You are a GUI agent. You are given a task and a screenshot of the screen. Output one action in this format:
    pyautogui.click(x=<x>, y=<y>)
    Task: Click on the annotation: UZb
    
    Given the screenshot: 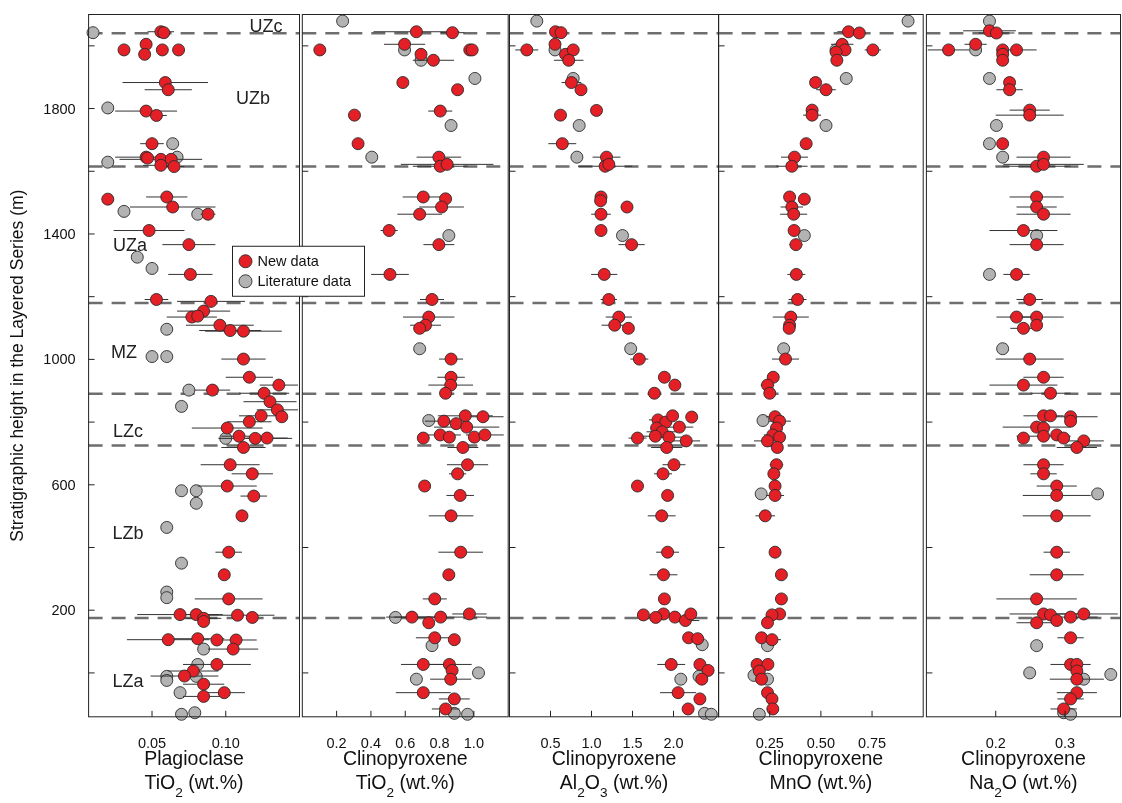 What is the action you would take?
    pyautogui.click(x=253, y=98)
    